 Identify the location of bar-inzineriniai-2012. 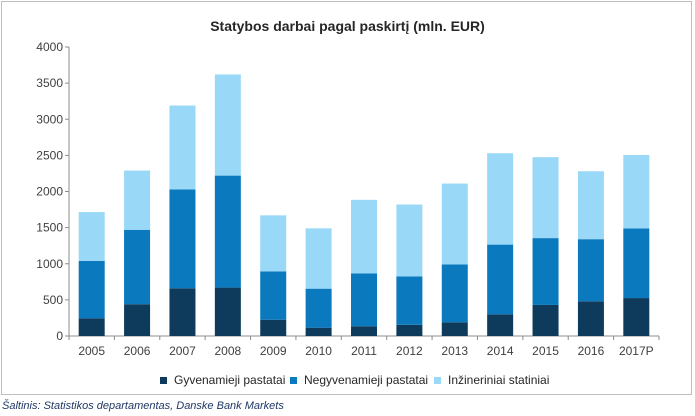
(409, 240).